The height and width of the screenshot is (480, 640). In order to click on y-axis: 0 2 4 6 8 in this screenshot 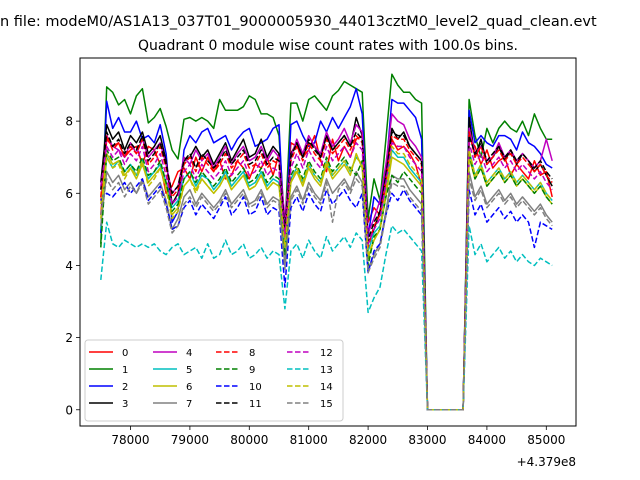, I will do `click(72, 266)`.